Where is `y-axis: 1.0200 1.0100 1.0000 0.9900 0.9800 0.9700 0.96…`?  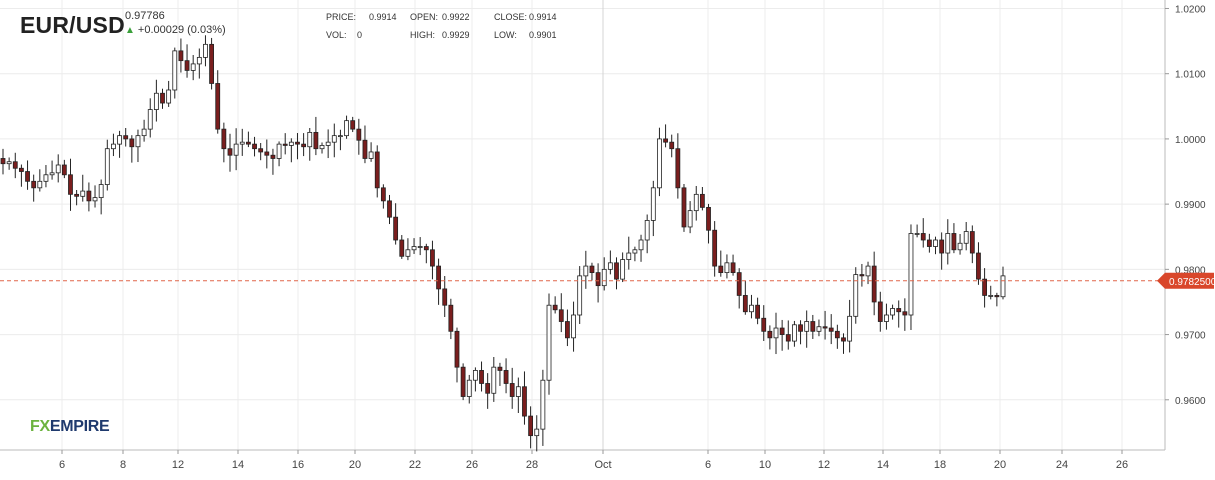
y-axis: 1.0200 1.0100 1.0000 0.9900 0.9800 0.9700 0.96… is located at coordinates (1185, 205).